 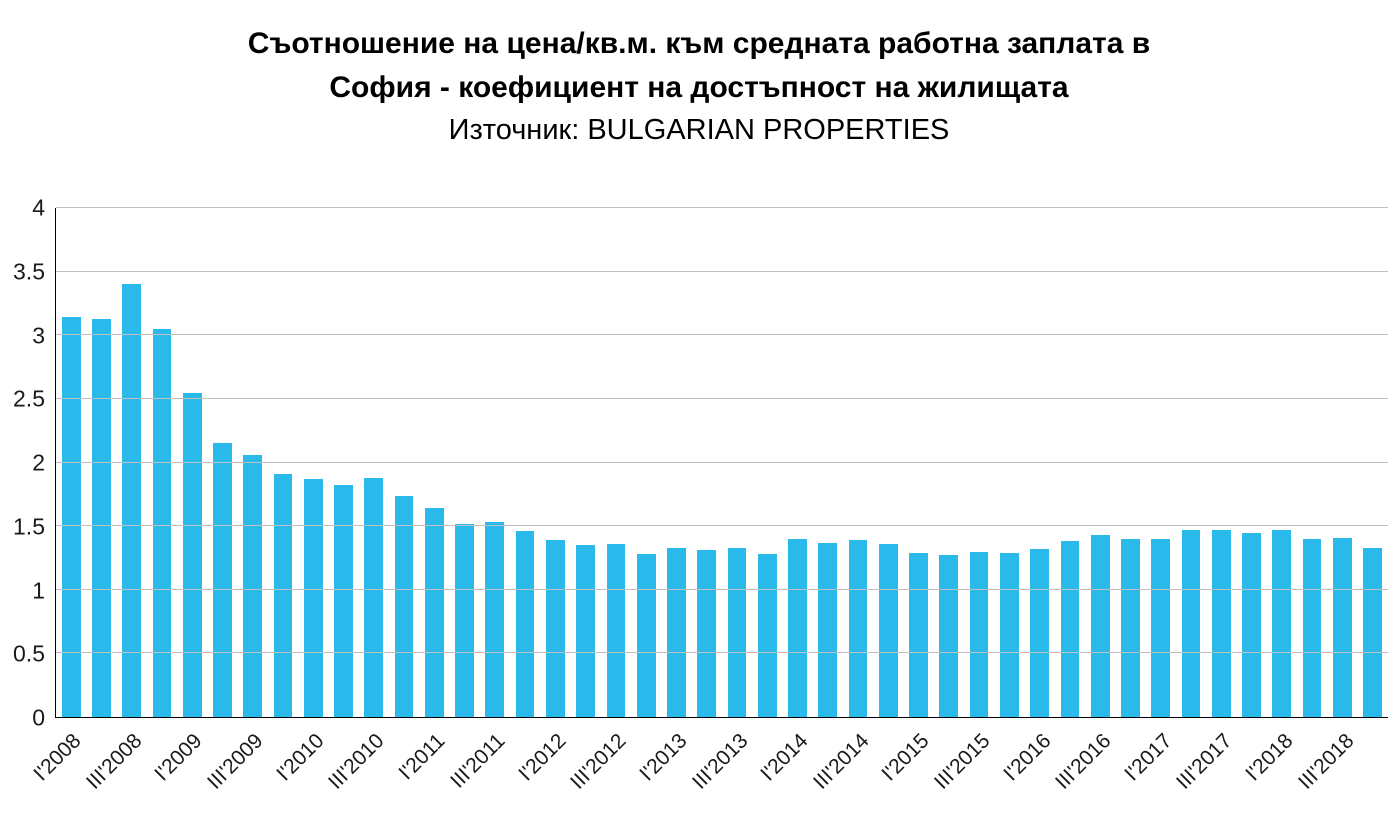 What do you see at coordinates (478, 761) in the screenshot?
I see `x-tick-label: III'2011` at bounding box center [478, 761].